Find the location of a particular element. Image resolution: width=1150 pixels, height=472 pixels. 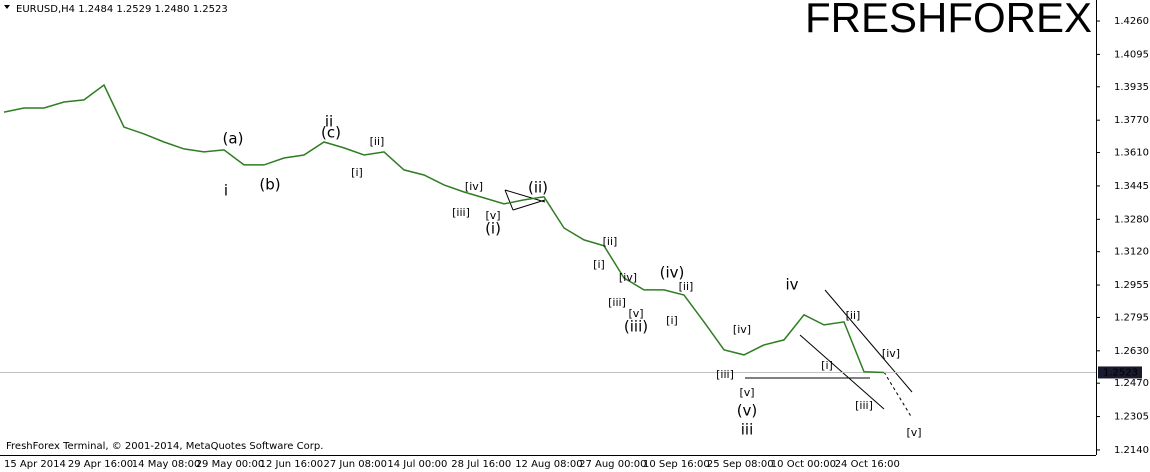

y-tick-label: 1.3935 is located at coordinates (1131, 87).